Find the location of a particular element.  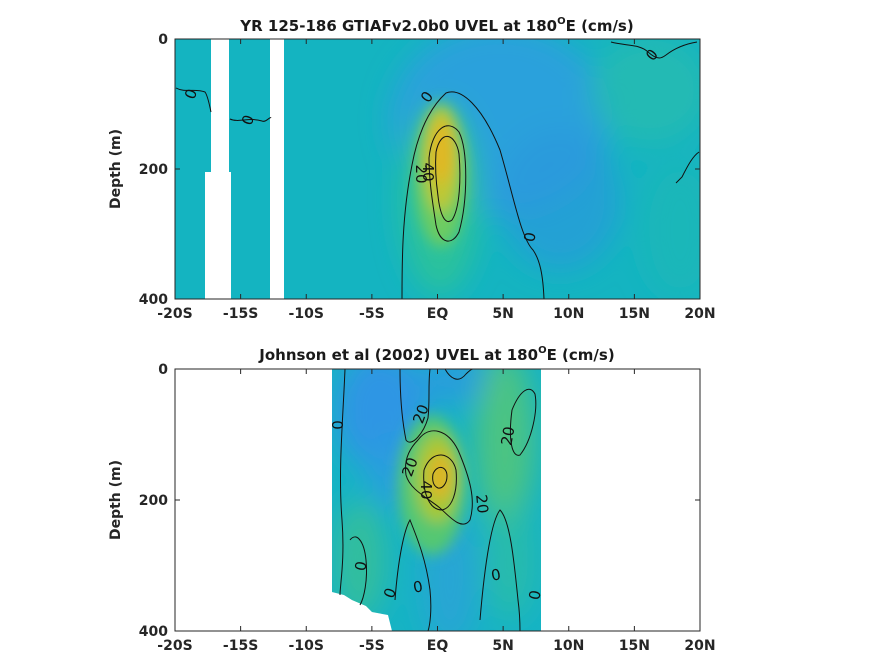

heatmap-field-bottom is located at coordinates (436, 500).